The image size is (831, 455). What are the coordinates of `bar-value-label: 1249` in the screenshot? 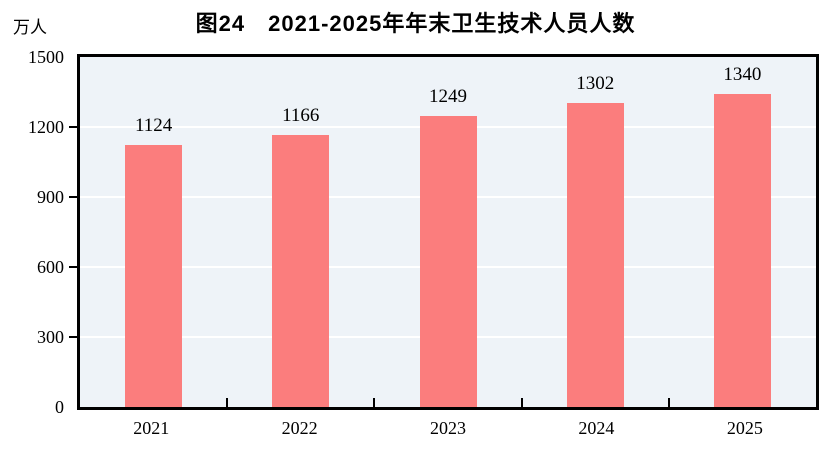 It's located at (448, 96).